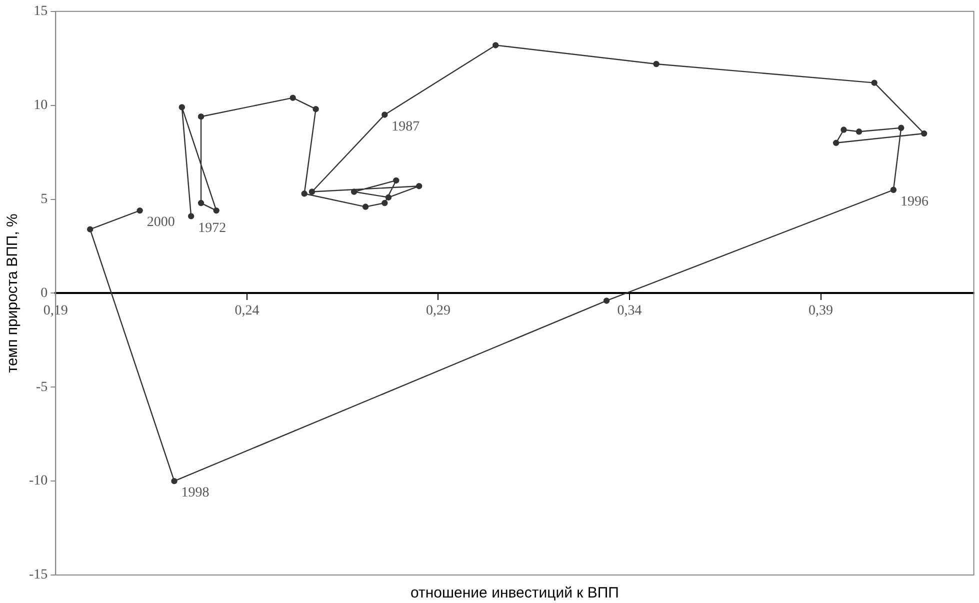 The width and height of the screenshot is (979, 603). I want to click on annotation: 1998, so click(195, 493).